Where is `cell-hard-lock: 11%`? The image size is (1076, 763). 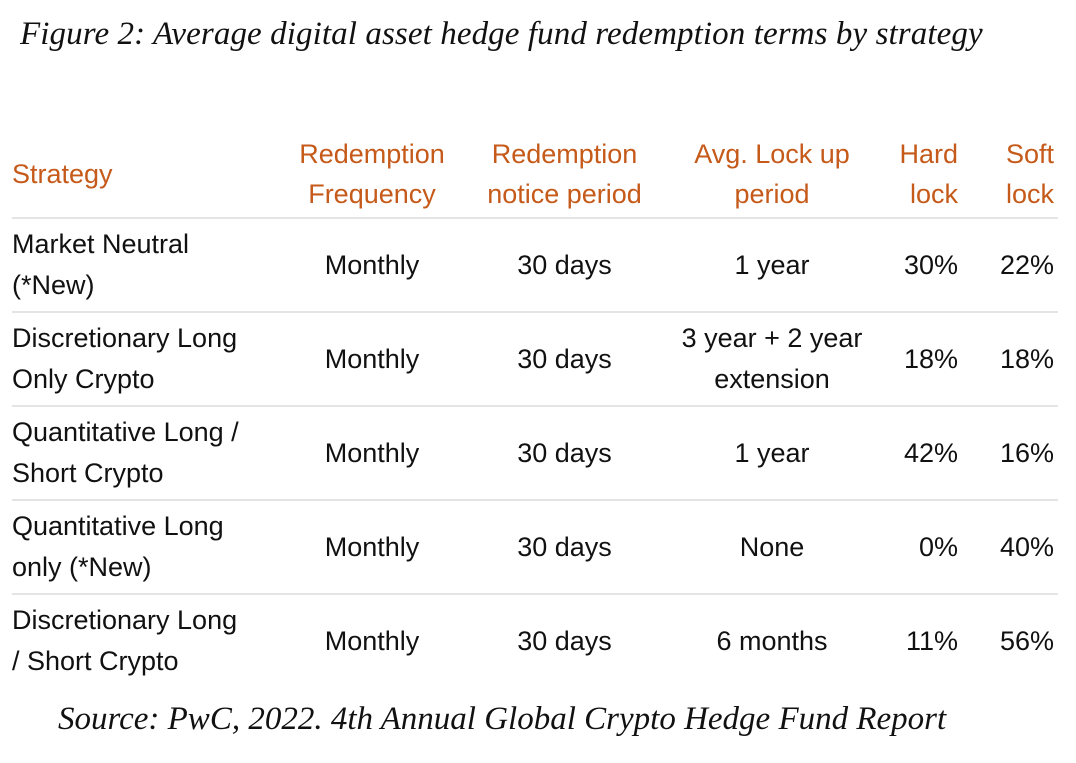
cell-hard-lock: 11% is located at coordinates (931, 640).